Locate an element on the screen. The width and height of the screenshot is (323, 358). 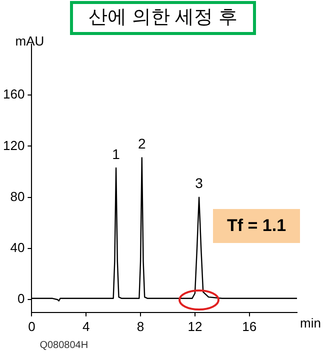
y-tick-label: 0 is located at coordinates (21, 298).